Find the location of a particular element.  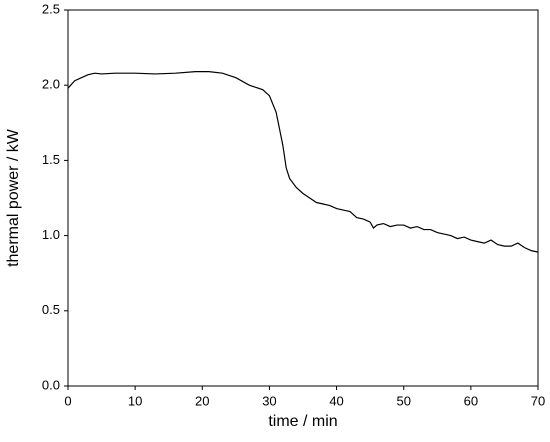

y-tick-label: 0.5 is located at coordinates (51, 309).